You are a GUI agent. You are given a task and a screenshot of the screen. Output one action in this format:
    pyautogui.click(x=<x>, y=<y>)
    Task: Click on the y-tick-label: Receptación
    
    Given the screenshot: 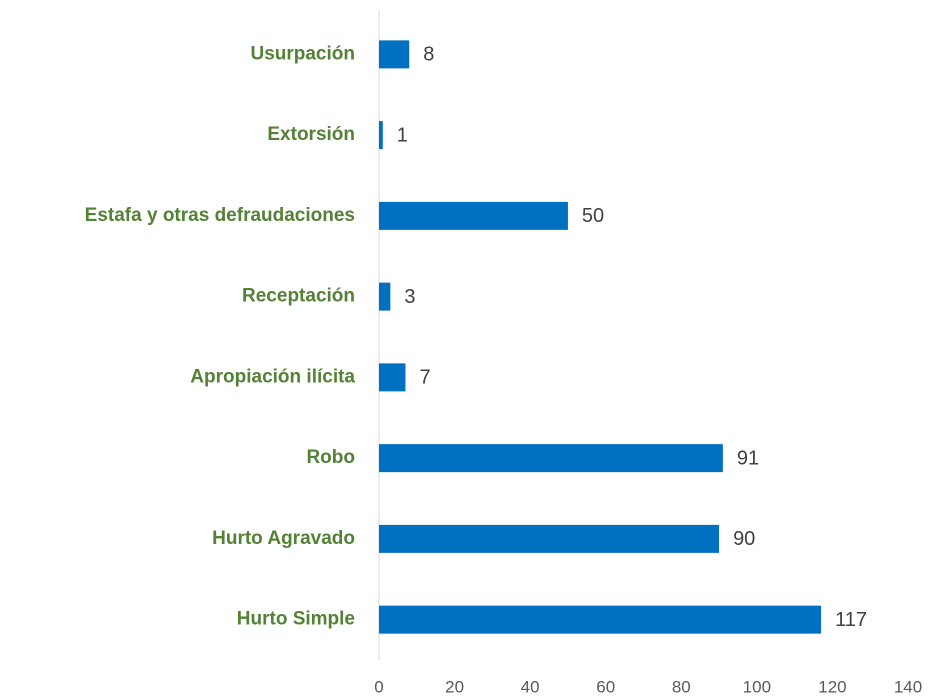 What is the action you would take?
    pyautogui.click(x=298, y=296)
    